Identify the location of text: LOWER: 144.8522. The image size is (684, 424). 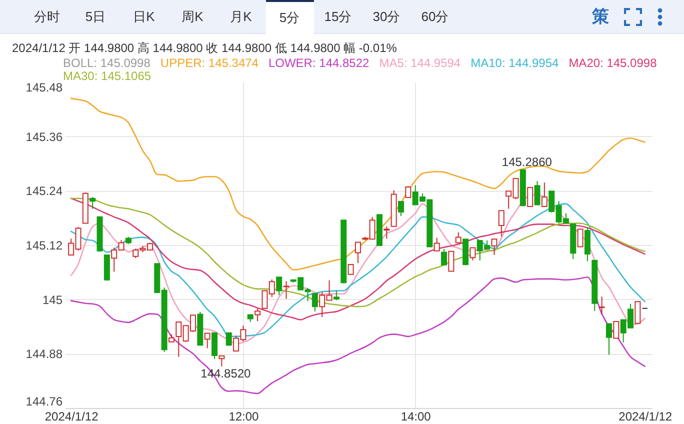
(319, 63).